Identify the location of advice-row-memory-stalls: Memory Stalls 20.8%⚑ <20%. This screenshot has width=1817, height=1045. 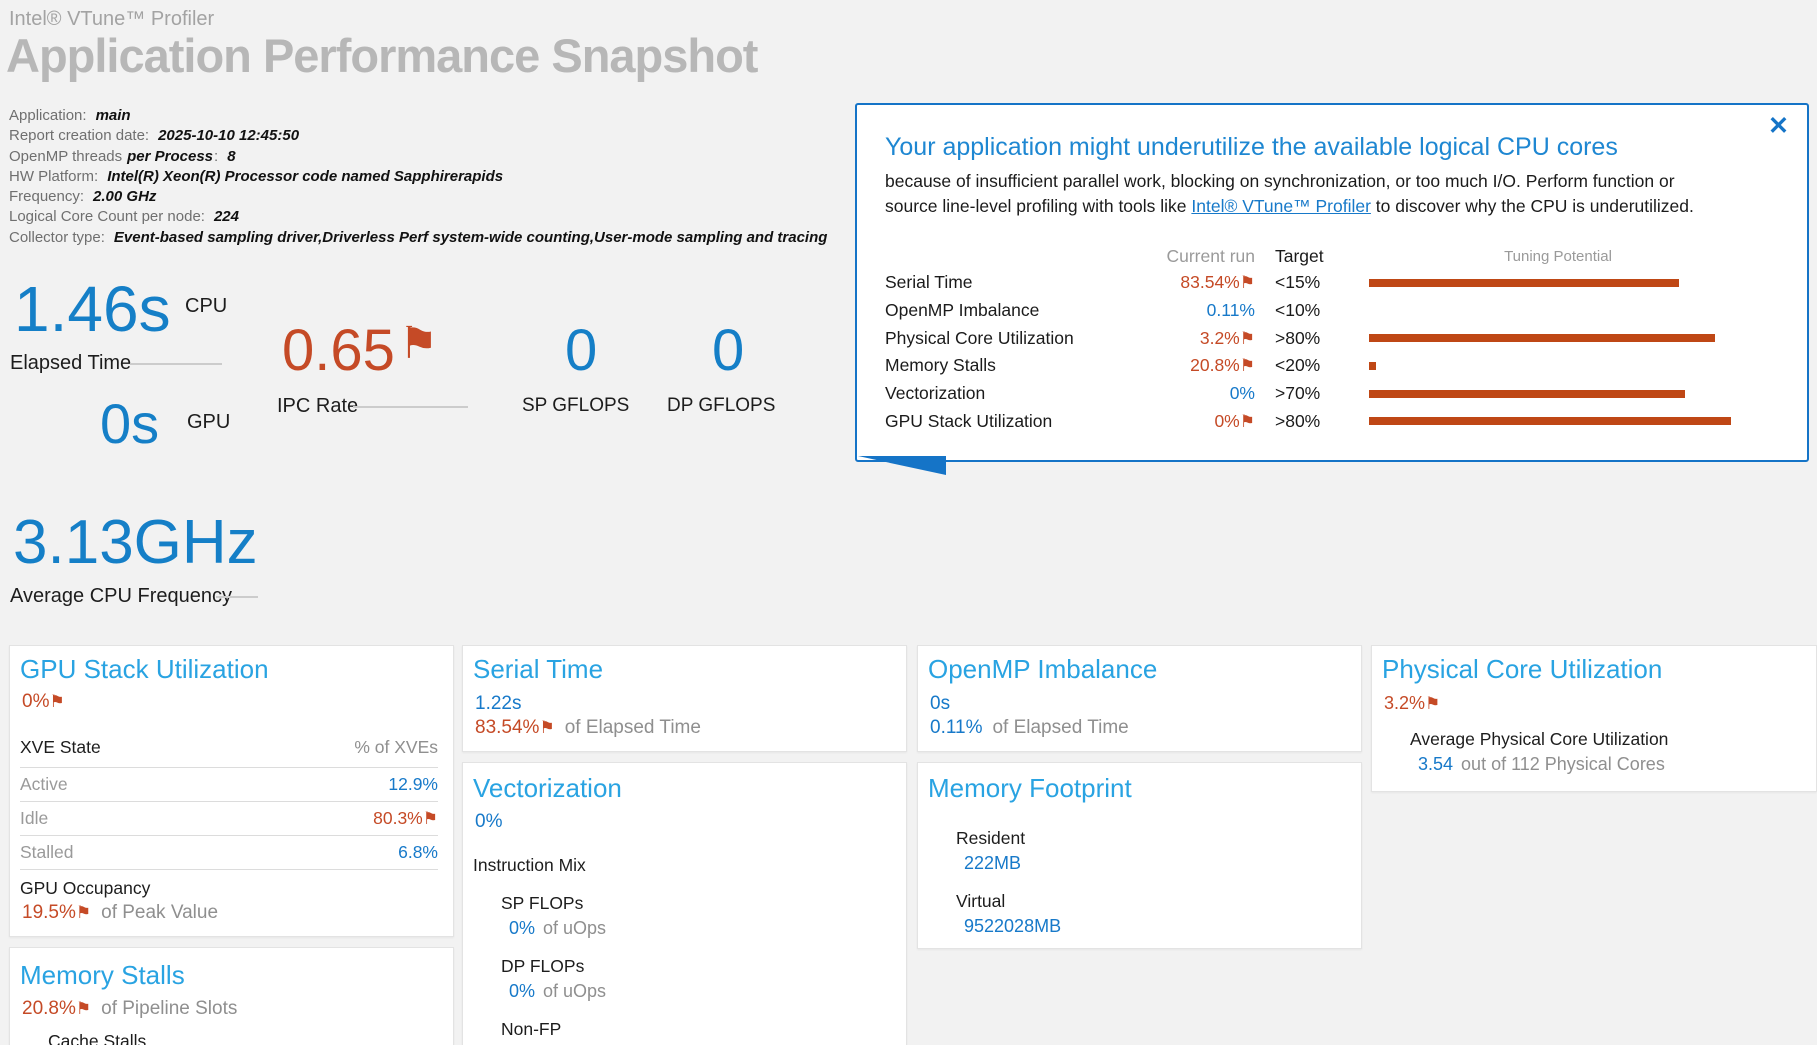
(1333, 366).